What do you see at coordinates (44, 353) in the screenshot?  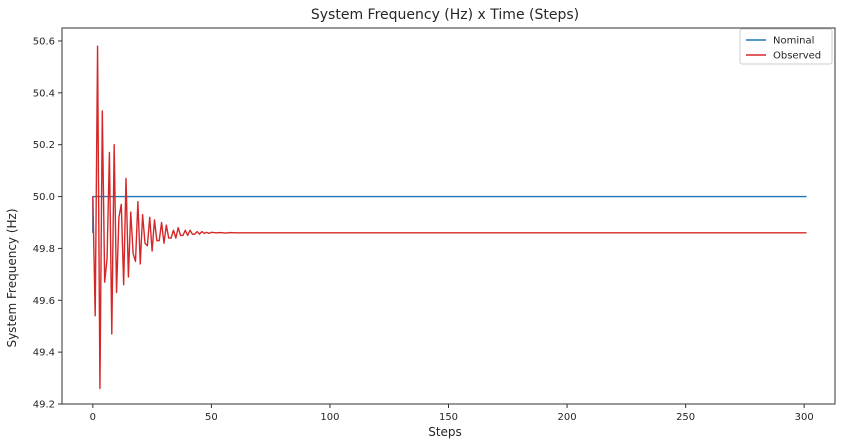 I see `y-tick-label: 49.4` at bounding box center [44, 353].